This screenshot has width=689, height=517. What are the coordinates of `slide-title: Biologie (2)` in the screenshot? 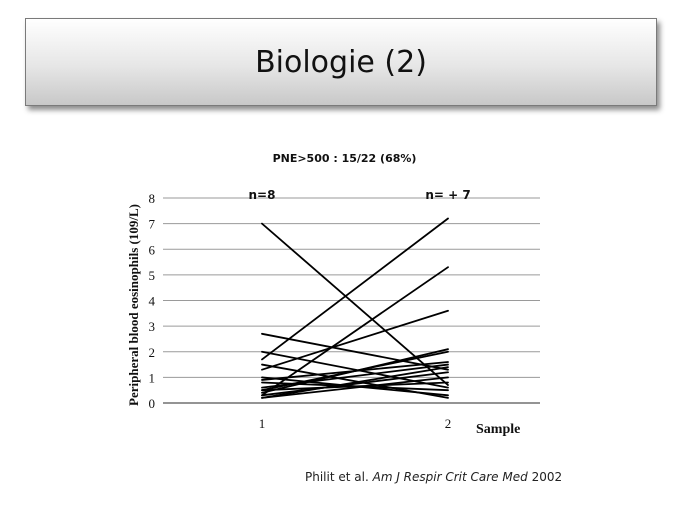 It's located at (341, 62).